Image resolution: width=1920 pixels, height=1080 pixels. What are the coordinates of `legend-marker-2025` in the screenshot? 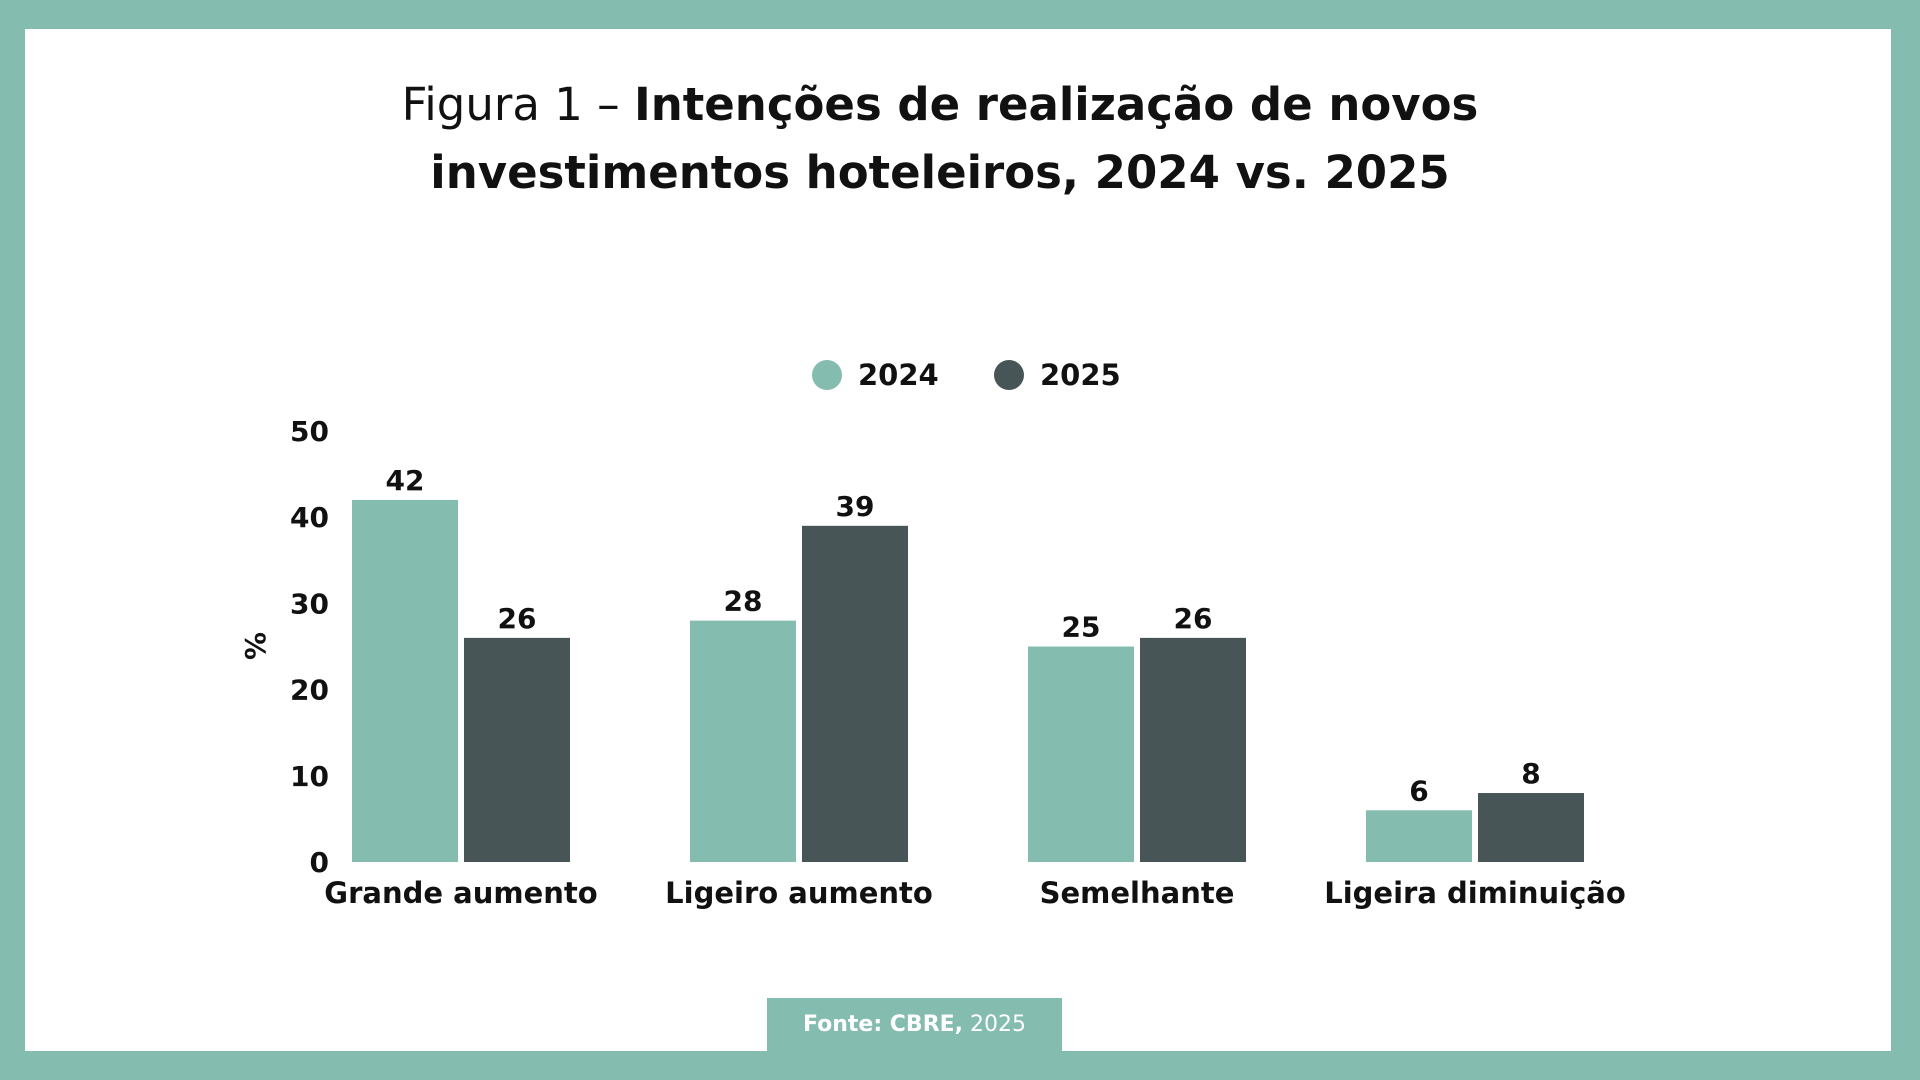 It's located at (1009, 375).